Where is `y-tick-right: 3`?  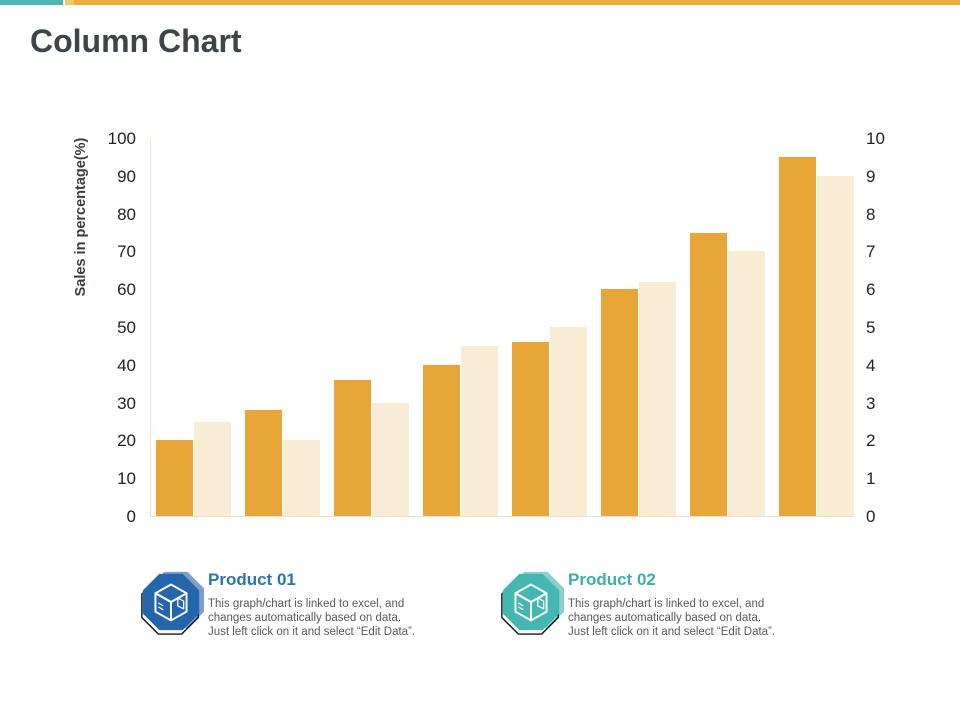
y-tick-right: 3 is located at coordinates (871, 403).